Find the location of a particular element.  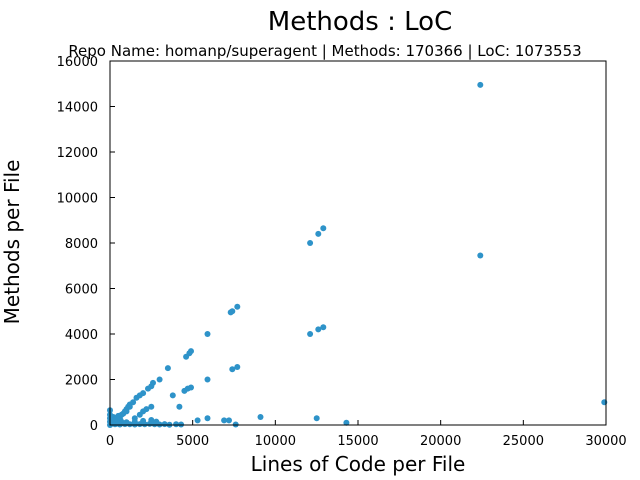

x-tick-label-1: 5000 is located at coordinates (192, 441).